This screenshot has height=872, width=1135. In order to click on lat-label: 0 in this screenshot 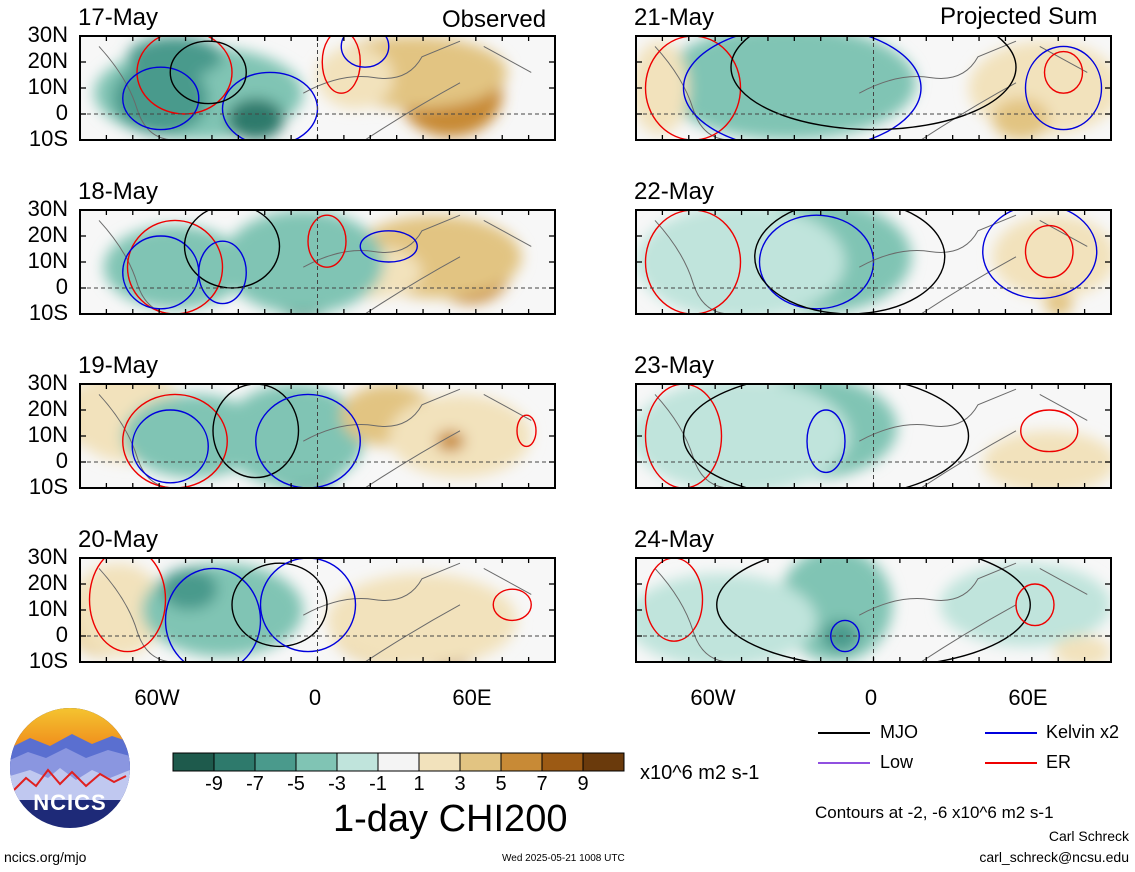, I will do `click(61, 286)`.